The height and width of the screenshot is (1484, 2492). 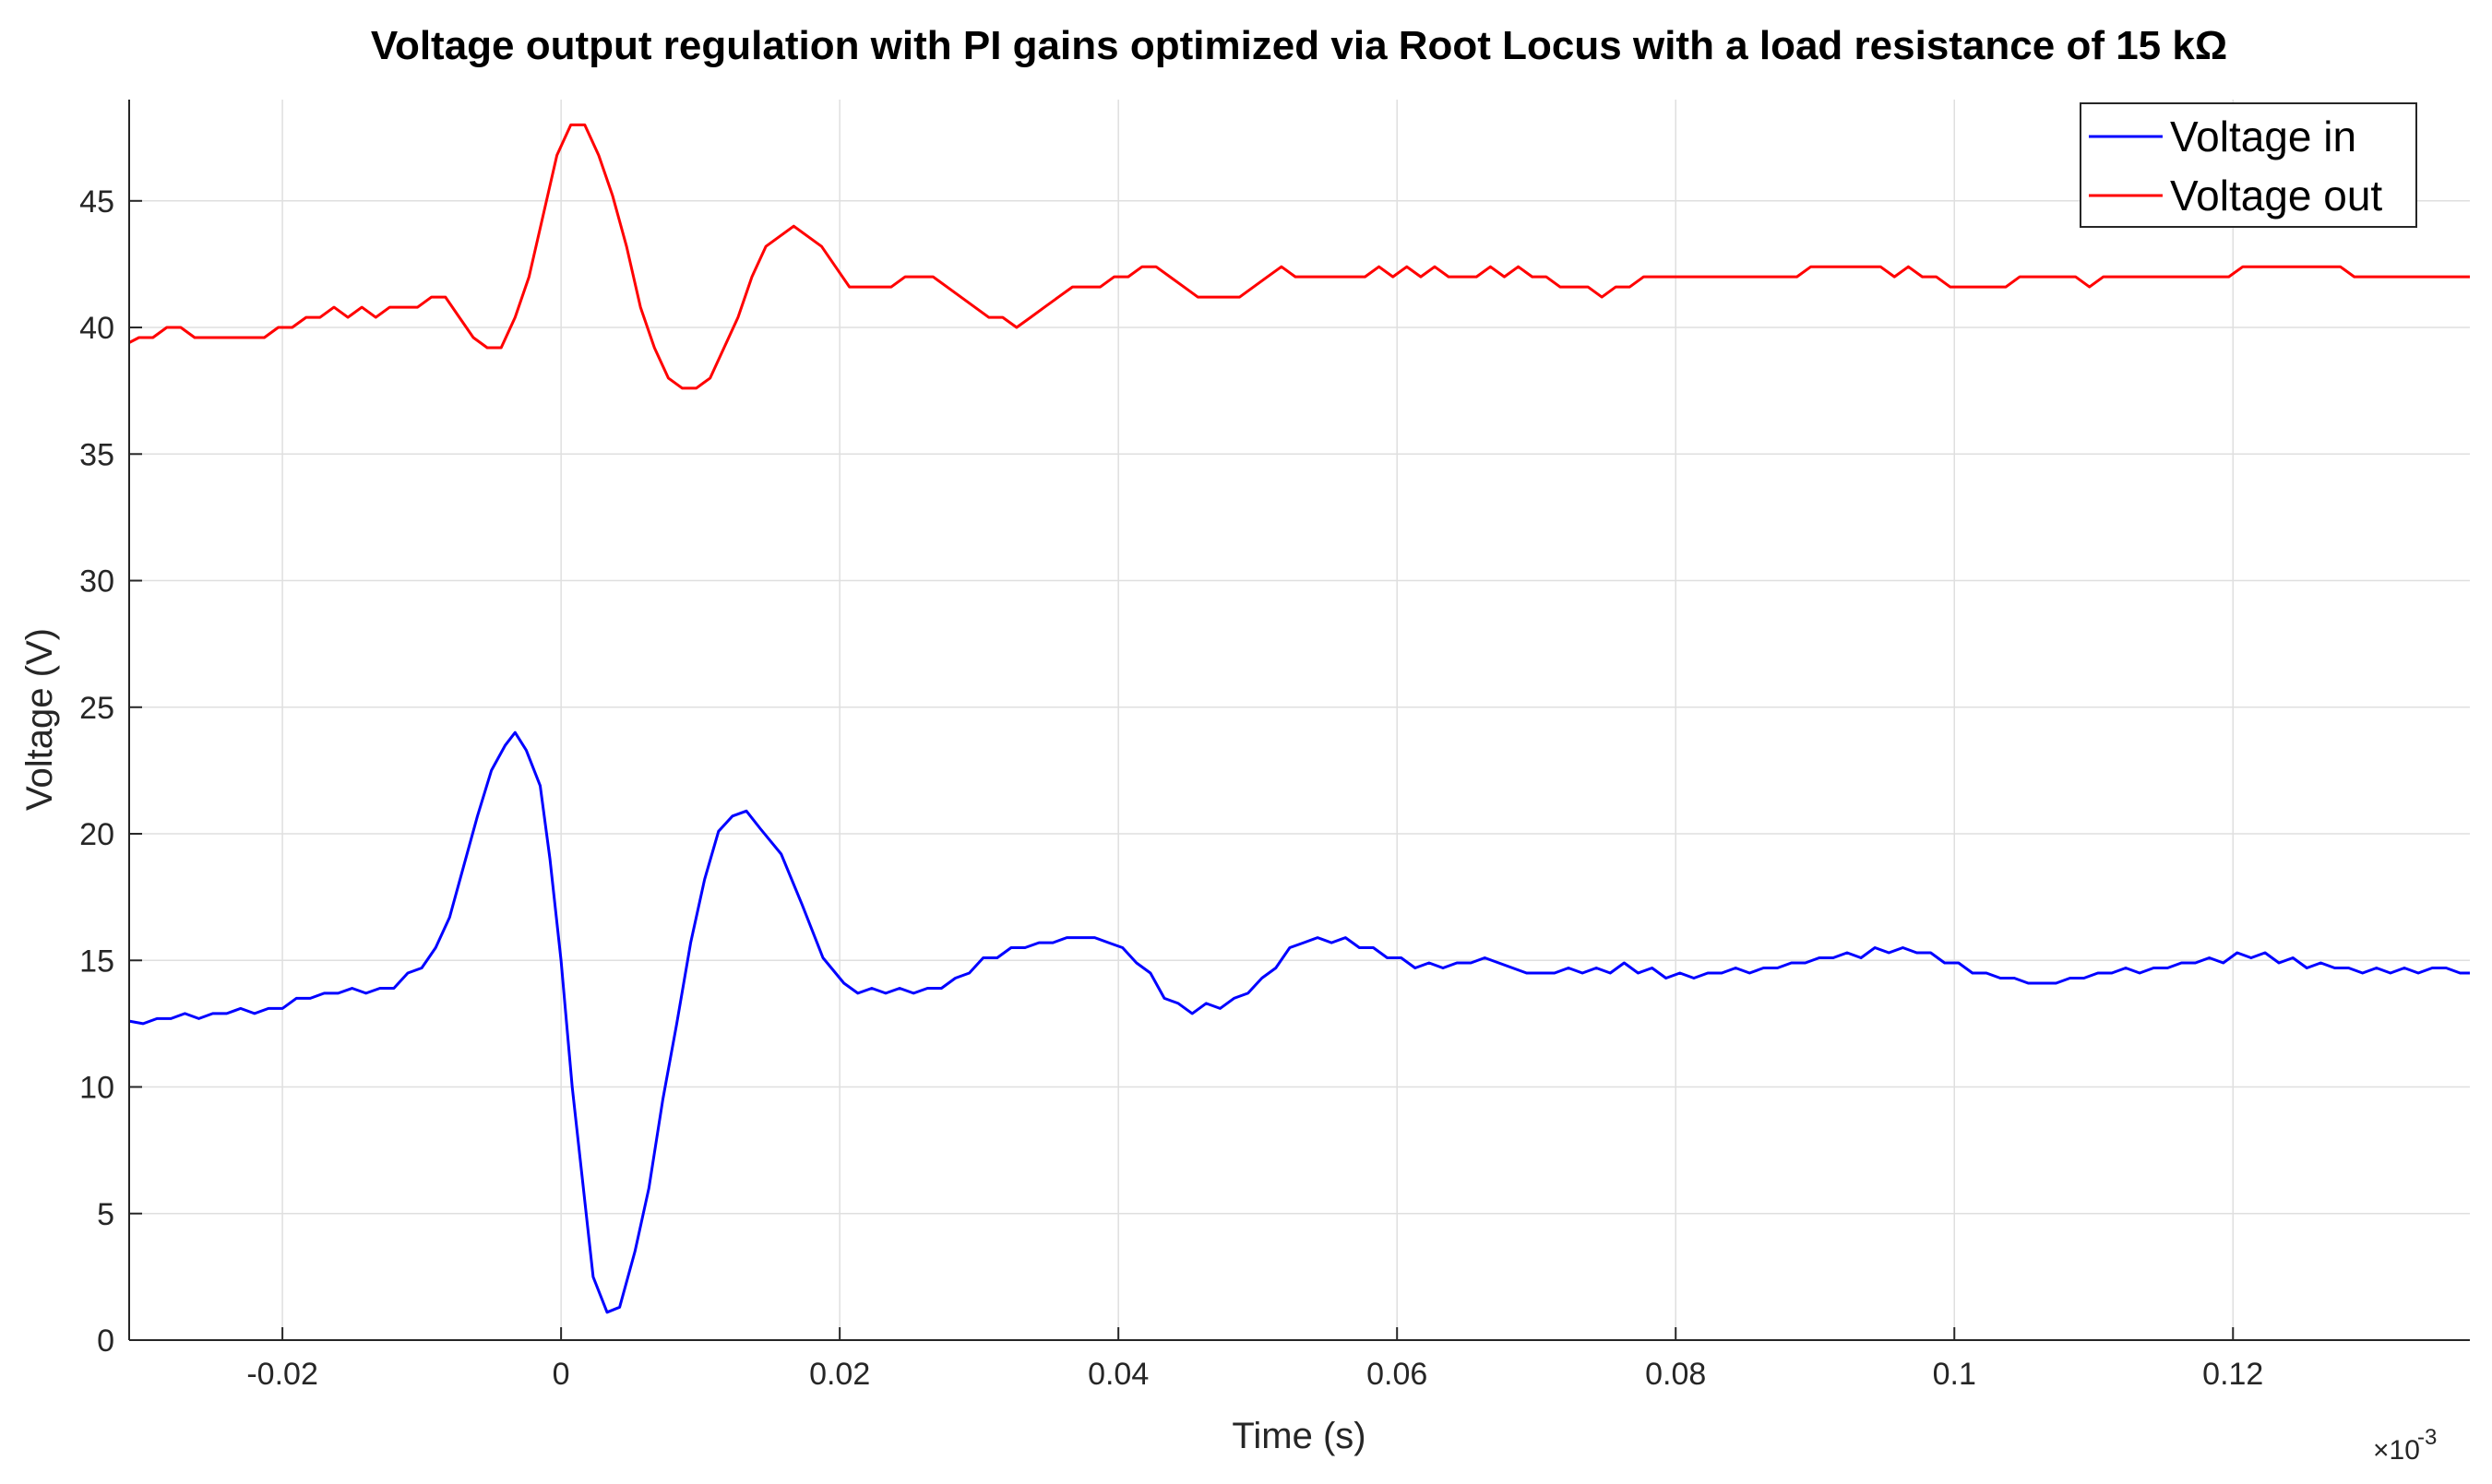 I want to click on legend: Voltage in Voltage out, so click(x=2248, y=165).